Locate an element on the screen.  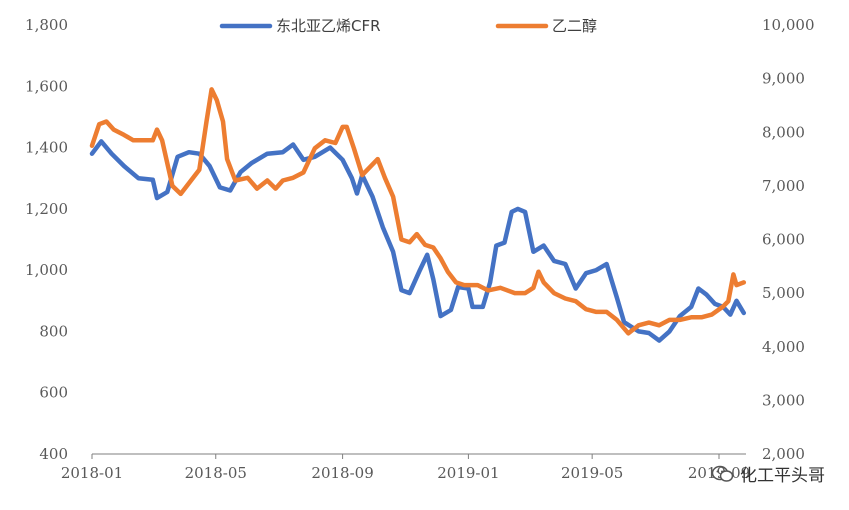
x-tick-label: 2018-01 is located at coordinates (92, 473).